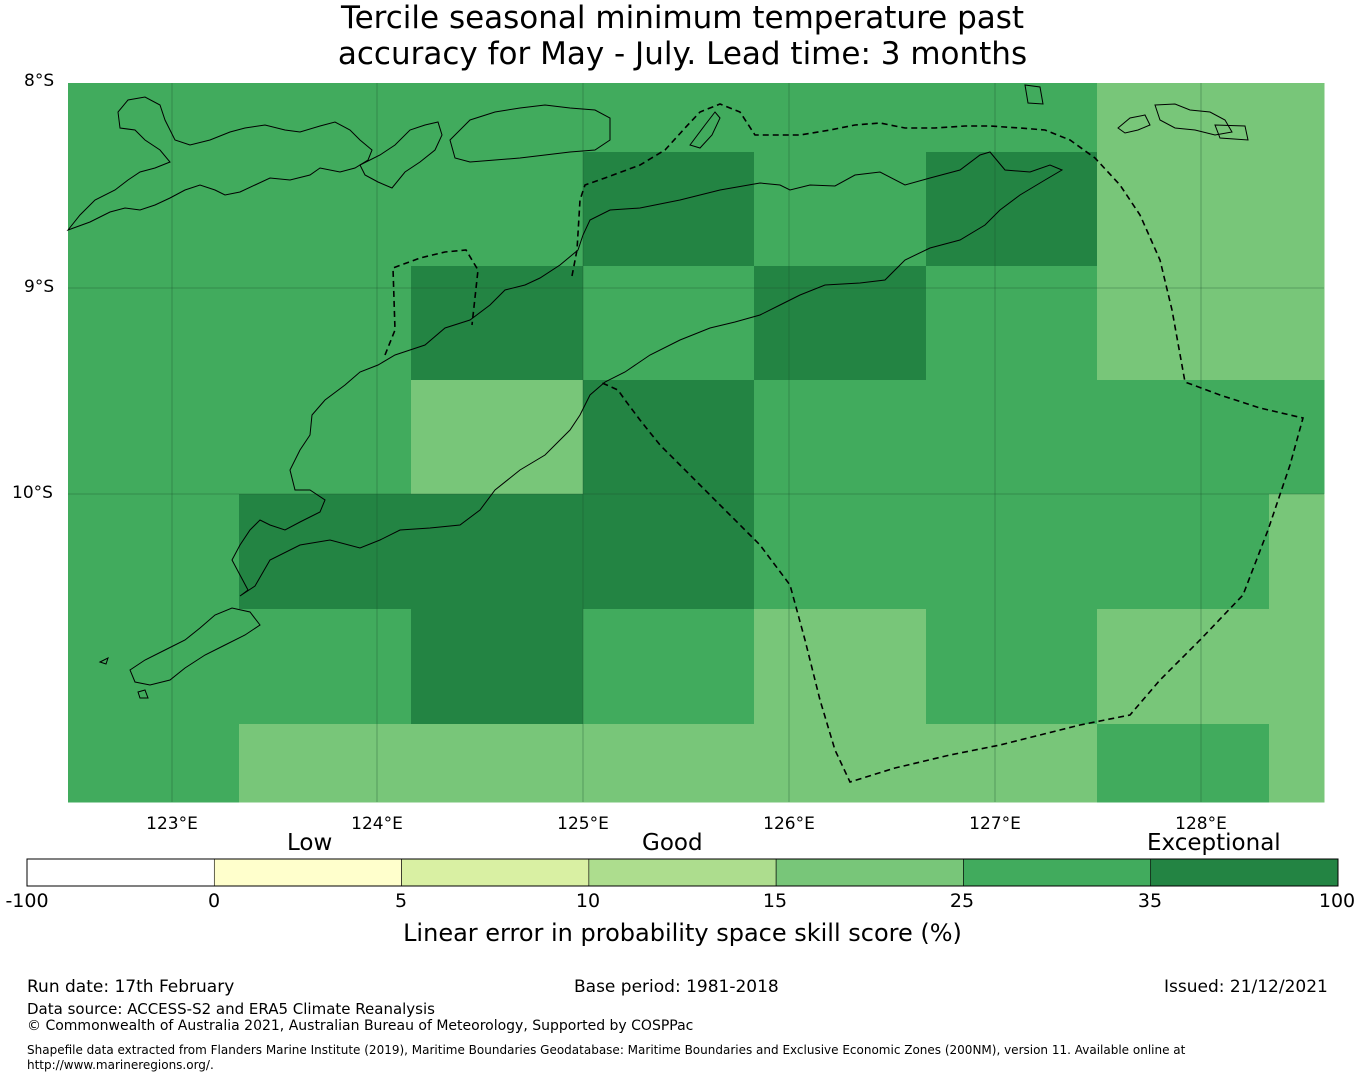 This screenshot has width=1365, height=1080. I want to click on base-period: Base period: 1981-2018, so click(676, 987).